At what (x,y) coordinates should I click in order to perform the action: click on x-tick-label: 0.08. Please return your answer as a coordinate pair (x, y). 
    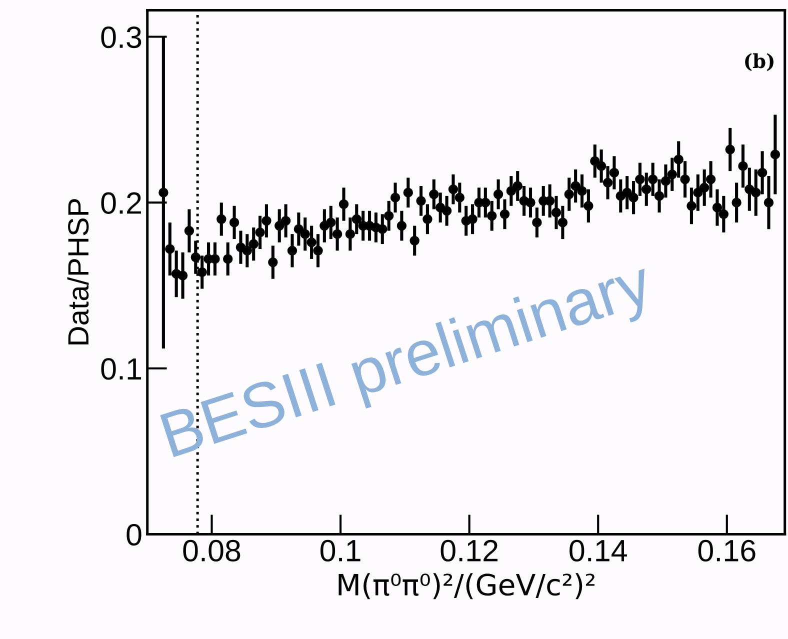
    Looking at the image, I should click on (211, 551).